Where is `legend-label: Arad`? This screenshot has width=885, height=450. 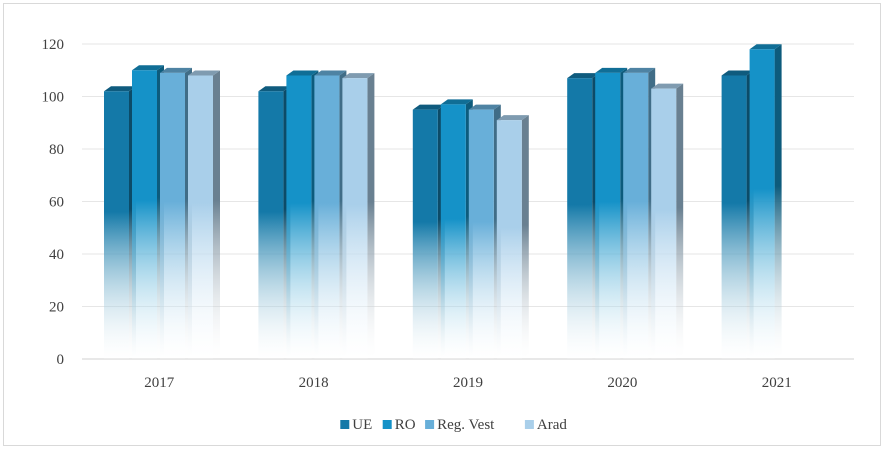 legend-label: Arad is located at coordinates (552, 425).